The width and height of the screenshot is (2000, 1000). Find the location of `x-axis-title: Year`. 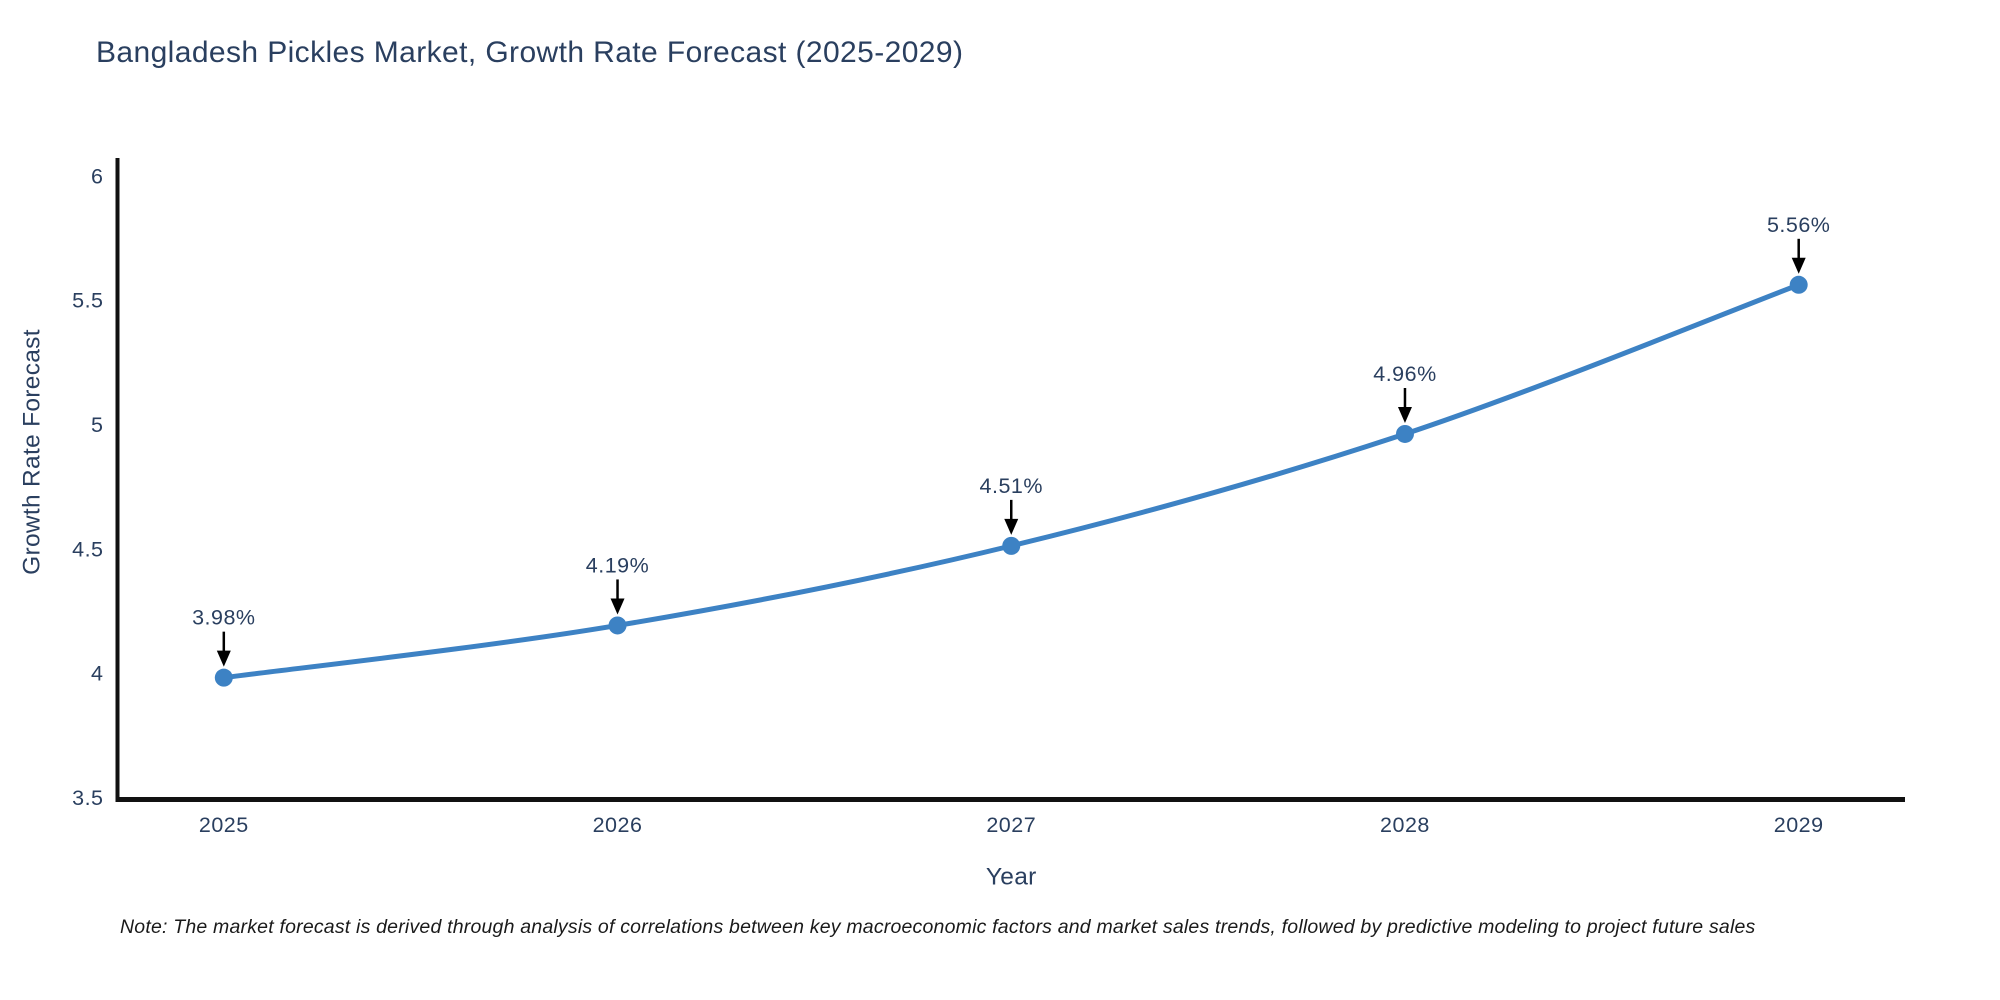

x-axis-title: Year is located at coordinates (1011, 877).